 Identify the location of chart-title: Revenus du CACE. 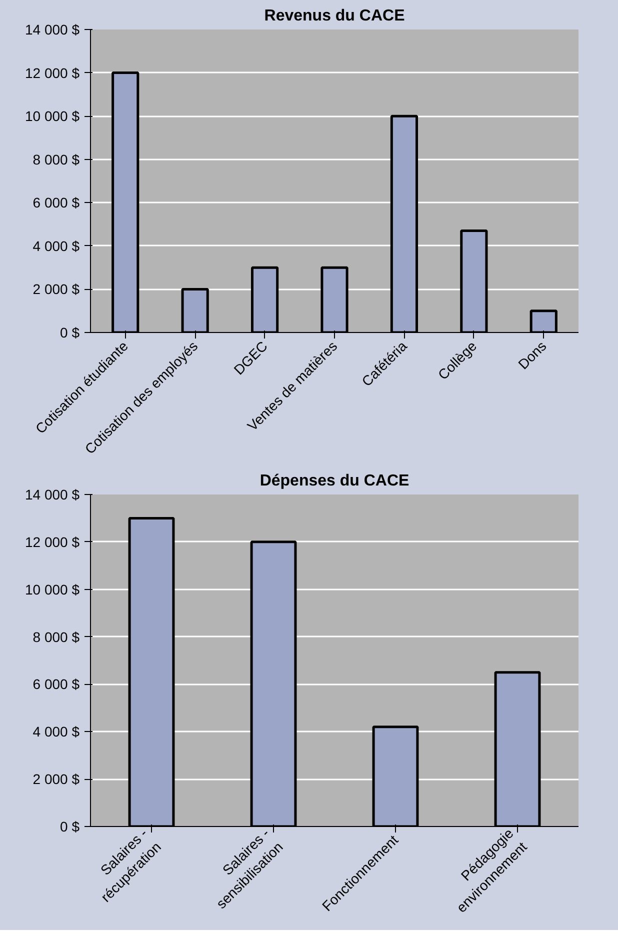
(335, 16).